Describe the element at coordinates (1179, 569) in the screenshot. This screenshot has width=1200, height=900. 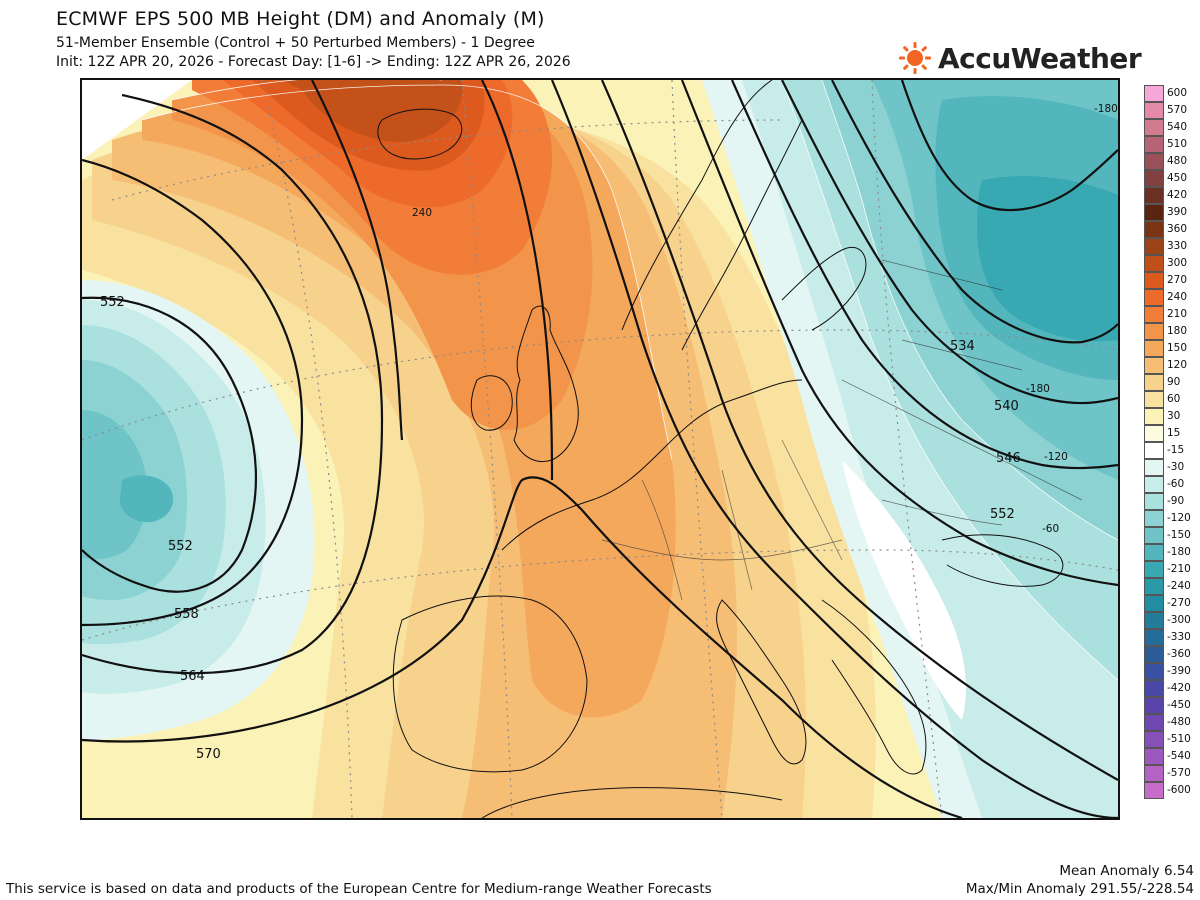
I see `legend-label: -210` at that location.